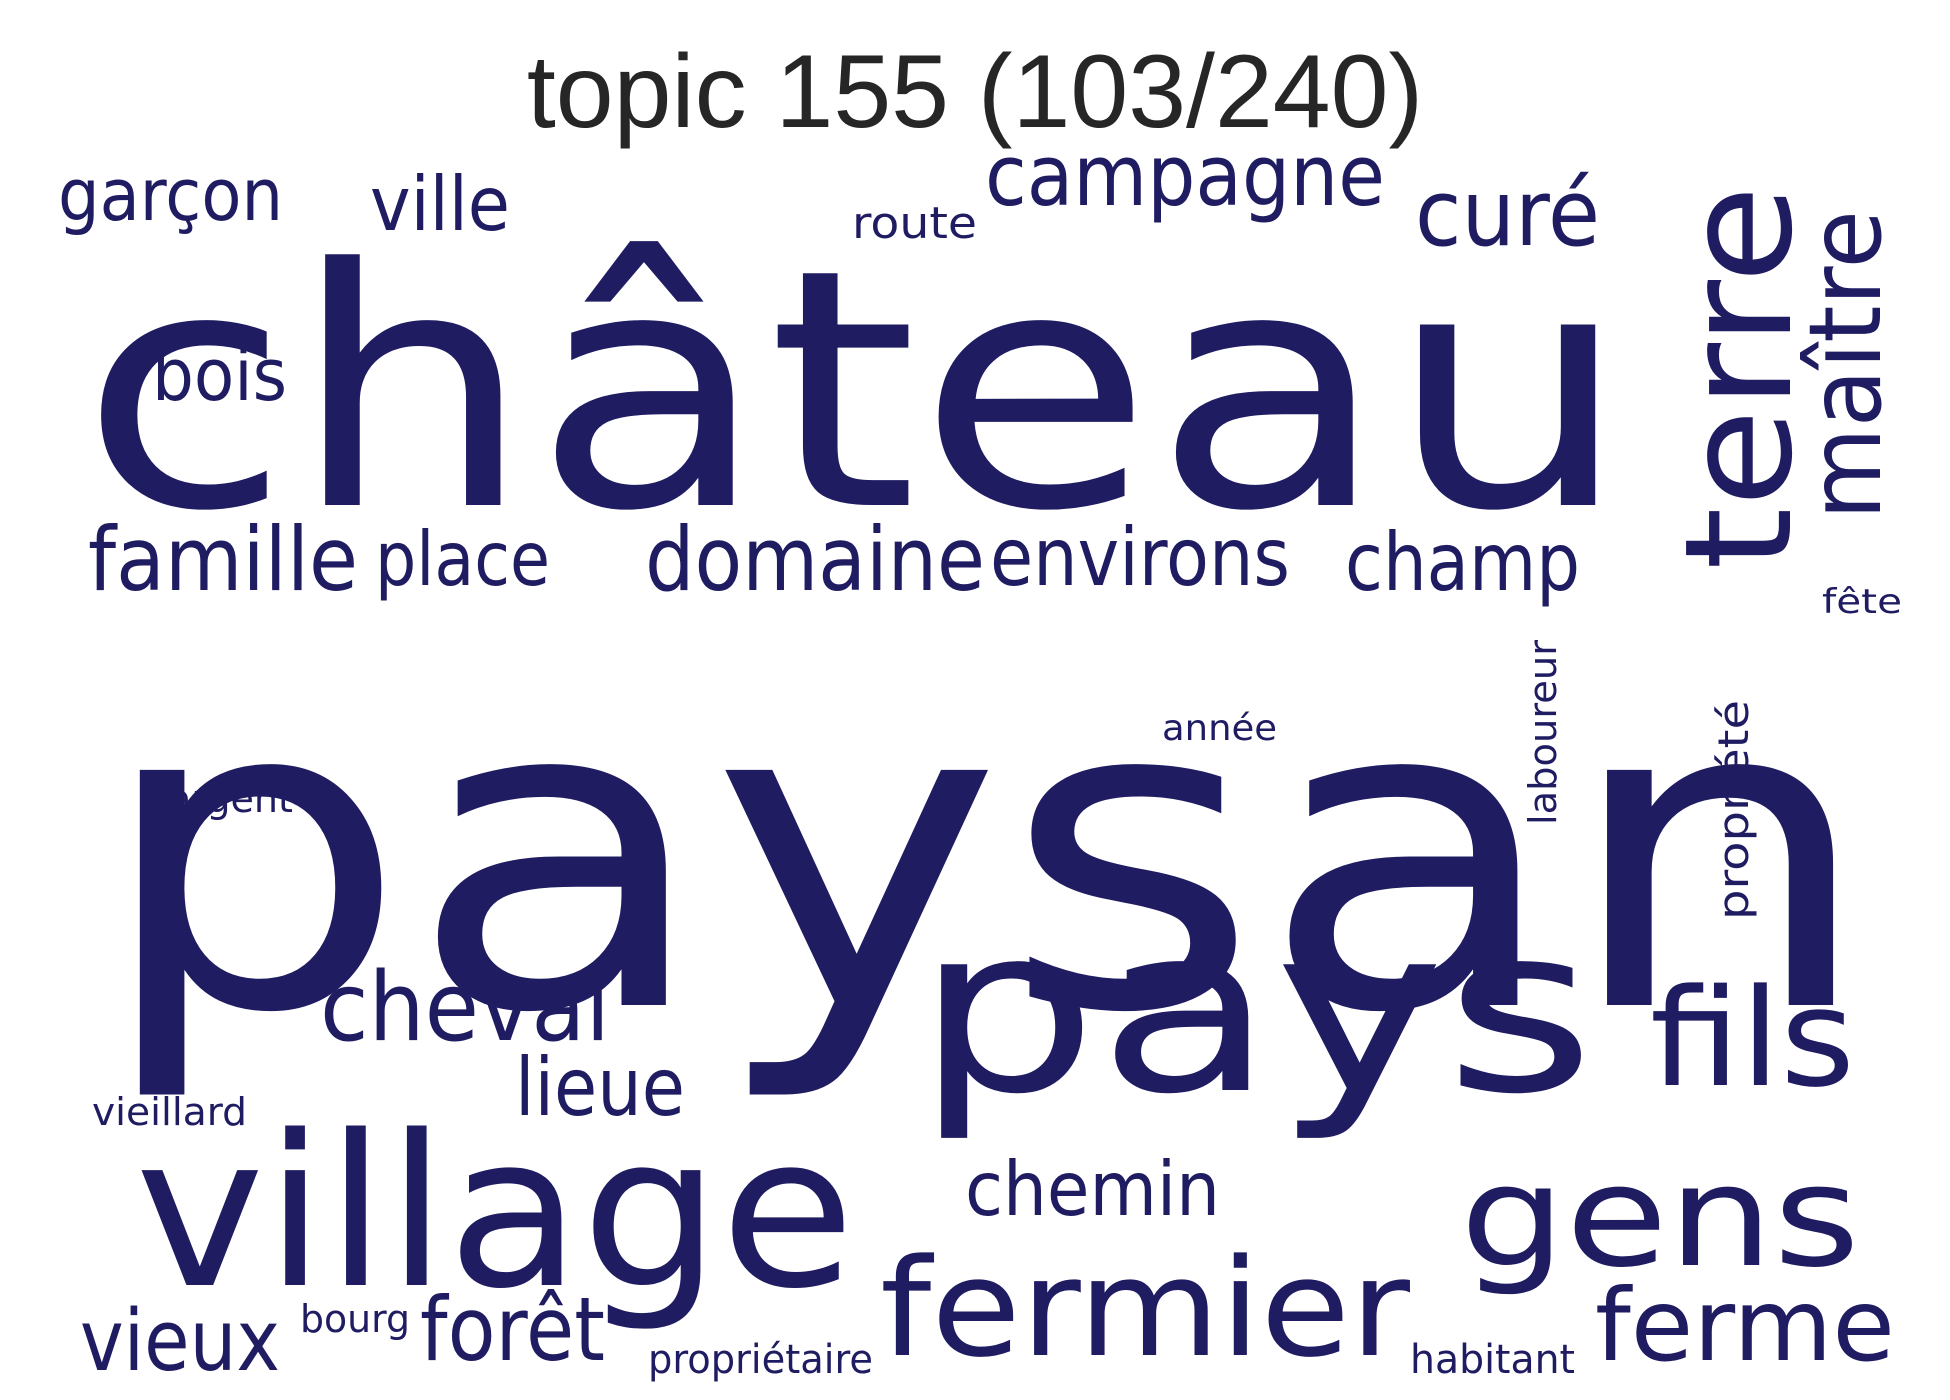 The width and height of the screenshot is (1950, 1400). Describe the element at coordinates (169, 1112) in the screenshot. I see `word-vieillard: vieillard` at that location.